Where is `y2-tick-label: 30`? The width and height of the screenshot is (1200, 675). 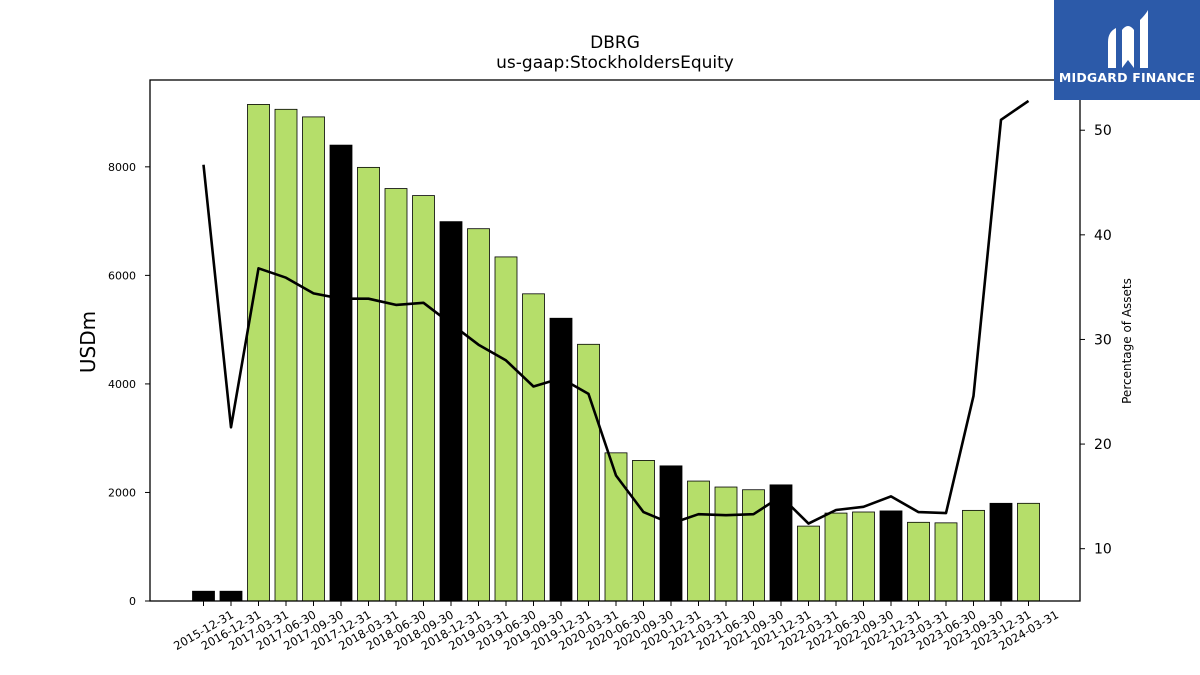 y2-tick-label: 30 is located at coordinates (1103, 340).